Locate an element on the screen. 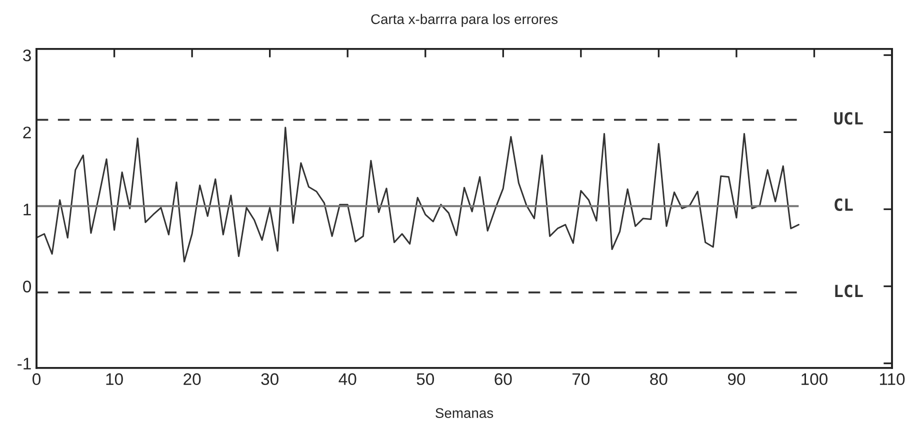 Image resolution: width=913 pixels, height=437 pixels. x-tick-label: 20 is located at coordinates (192, 379).